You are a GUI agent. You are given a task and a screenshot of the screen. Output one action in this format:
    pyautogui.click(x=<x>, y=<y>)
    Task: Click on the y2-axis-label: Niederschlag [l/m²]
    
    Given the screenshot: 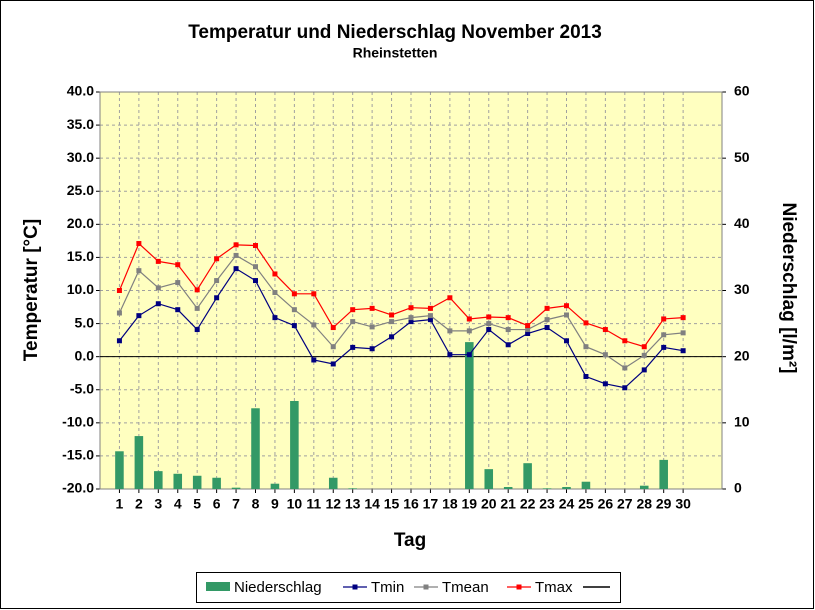 What is the action you would take?
    pyautogui.click(x=788, y=287)
    